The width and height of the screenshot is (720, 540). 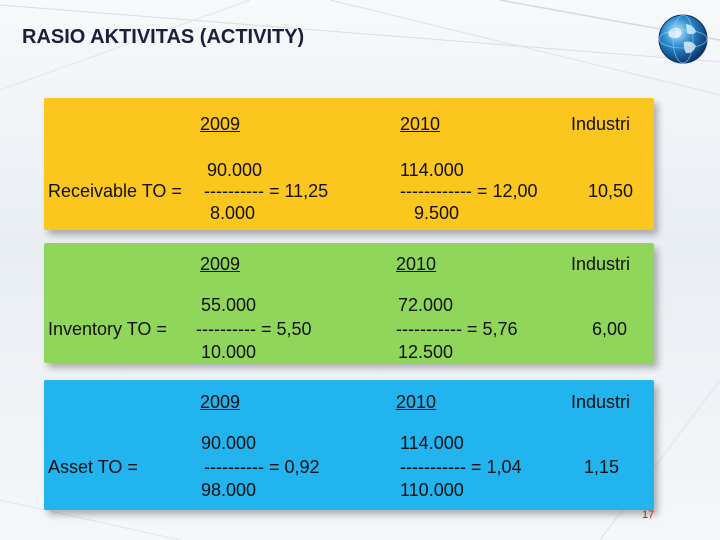 I want to click on inventory-2009-numerator: 55.000, so click(x=229, y=305).